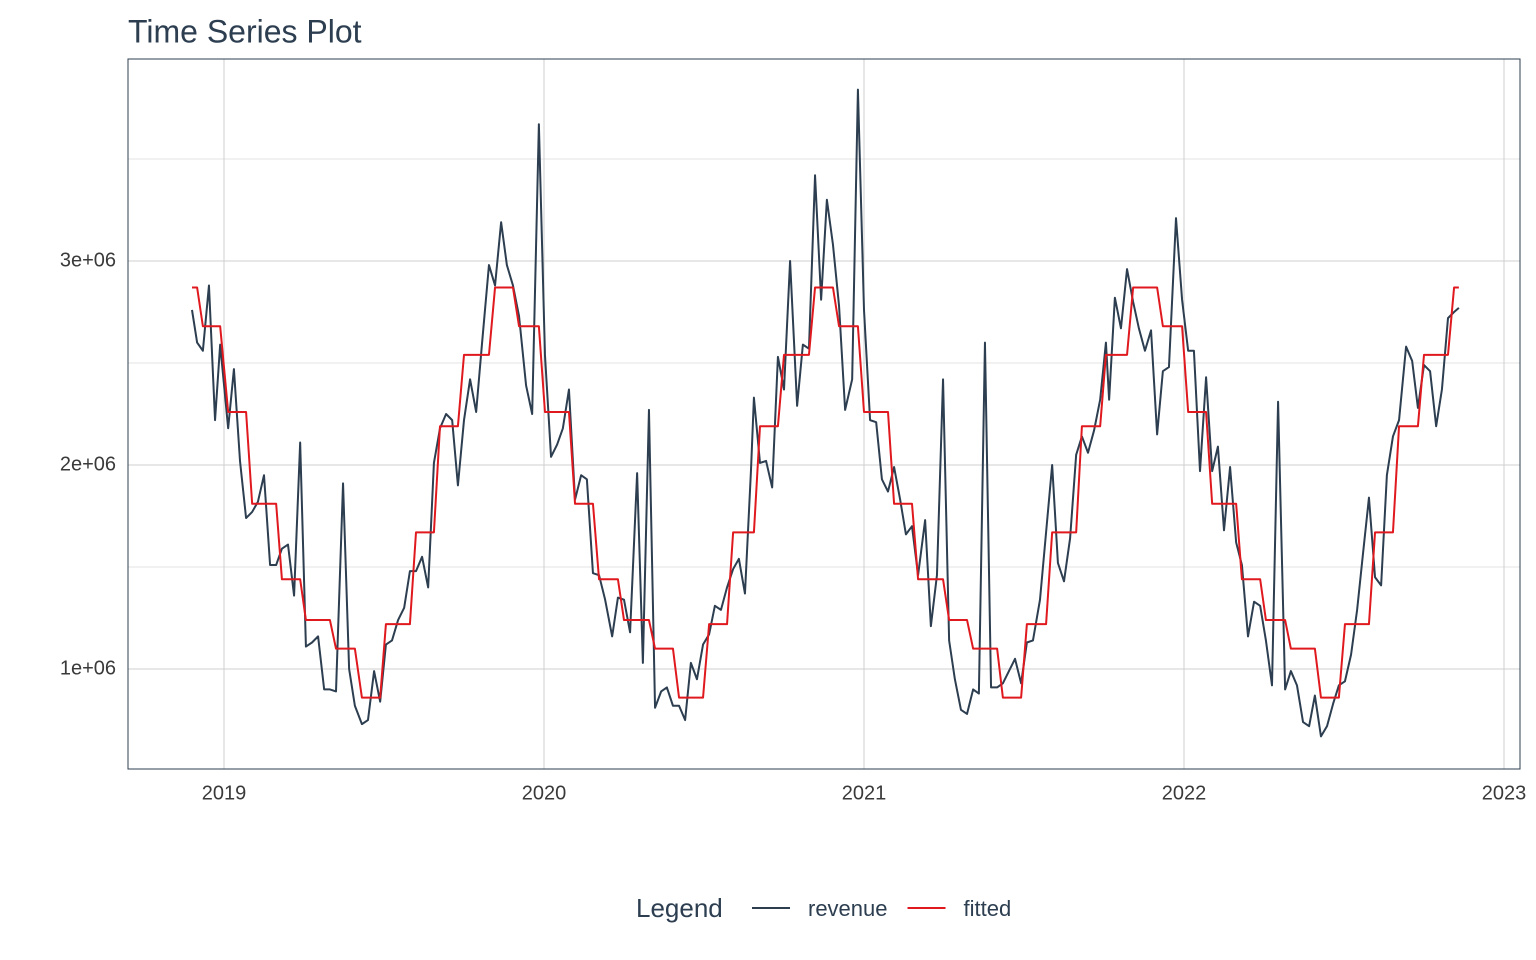 The image size is (1536, 960). I want to click on y-tick-label: 3e+06, so click(88, 260).